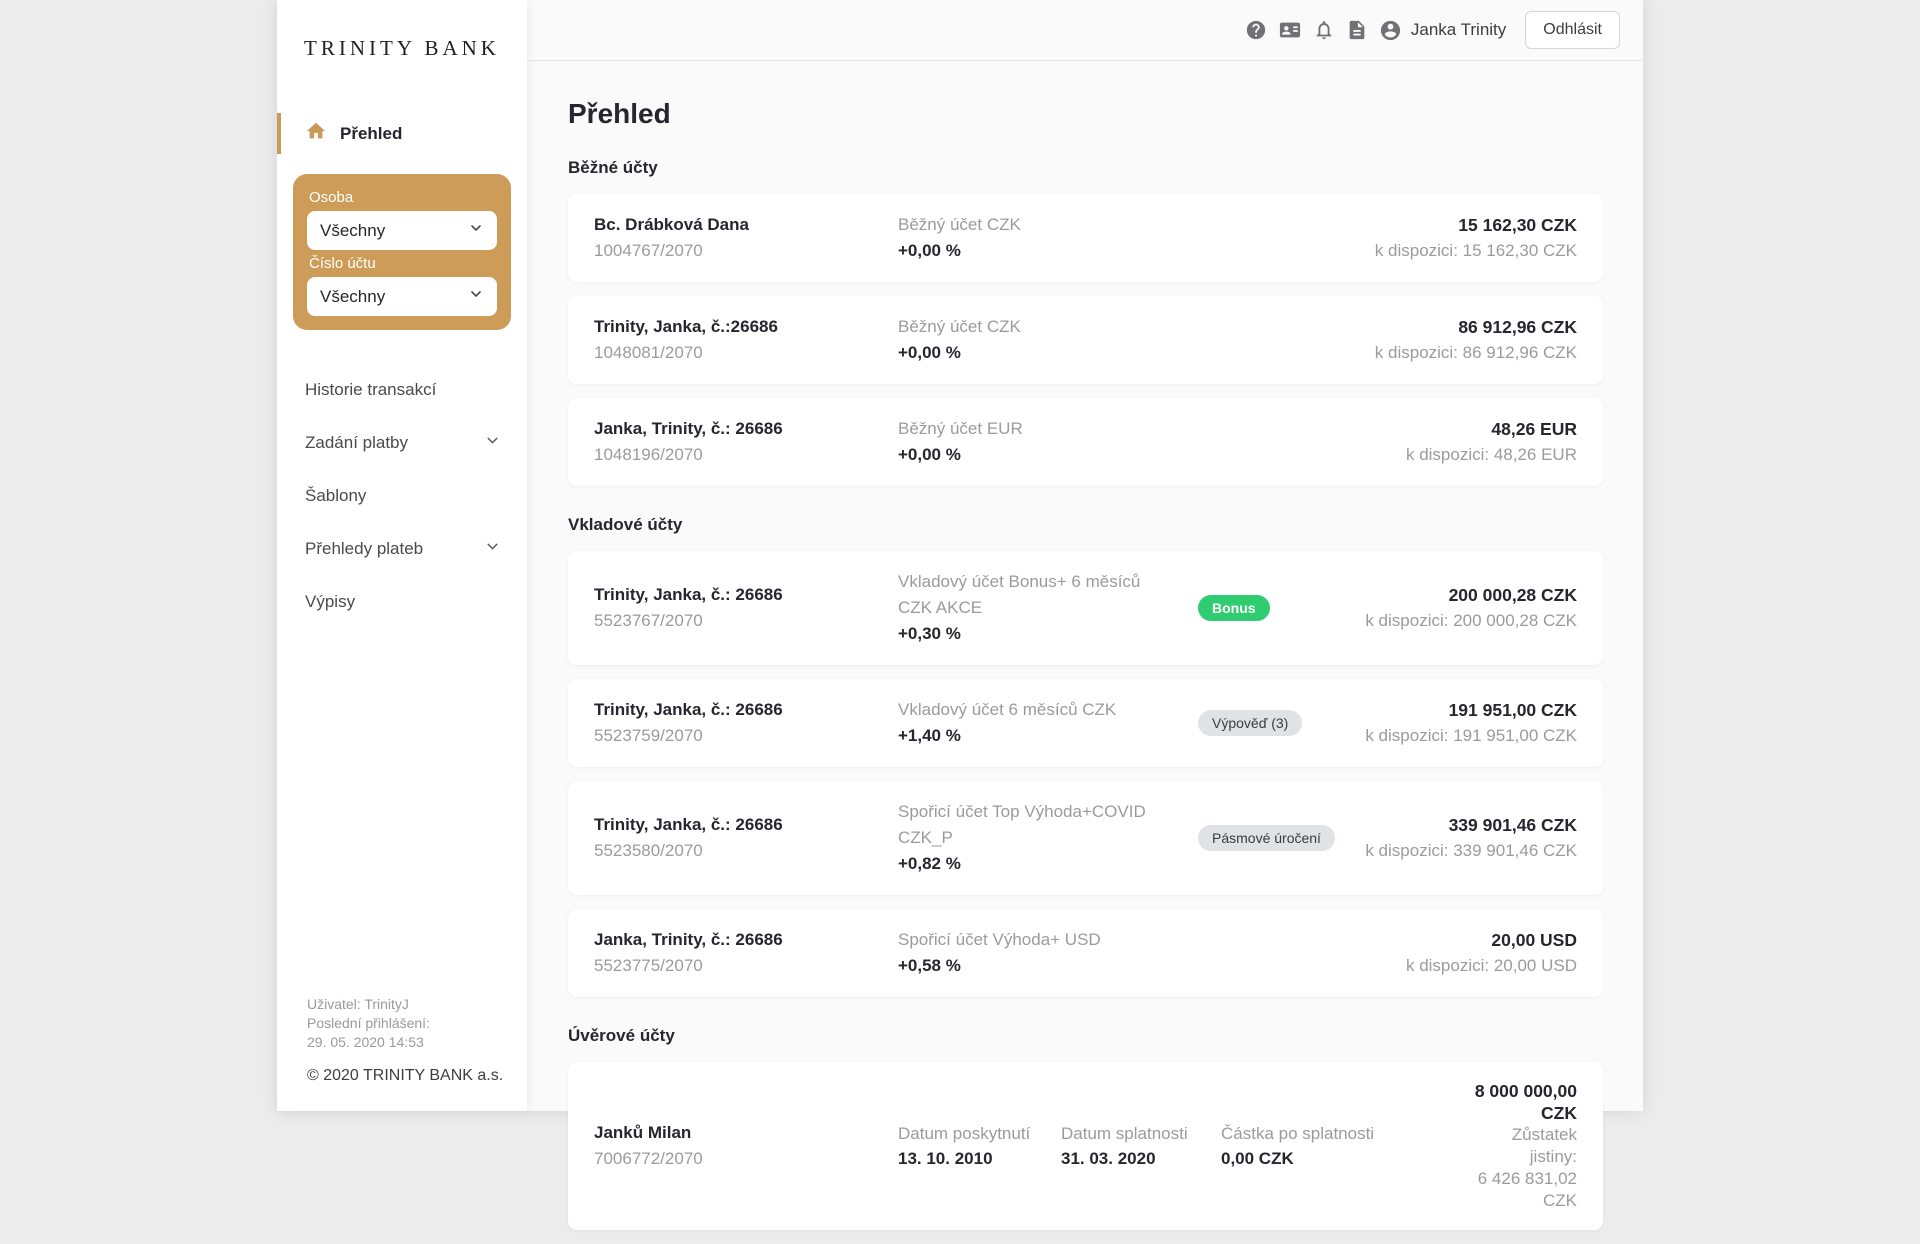 This screenshot has width=1920, height=1244. I want to click on account-name: Trinity, Janka, č.:26686, so click(686, 326).